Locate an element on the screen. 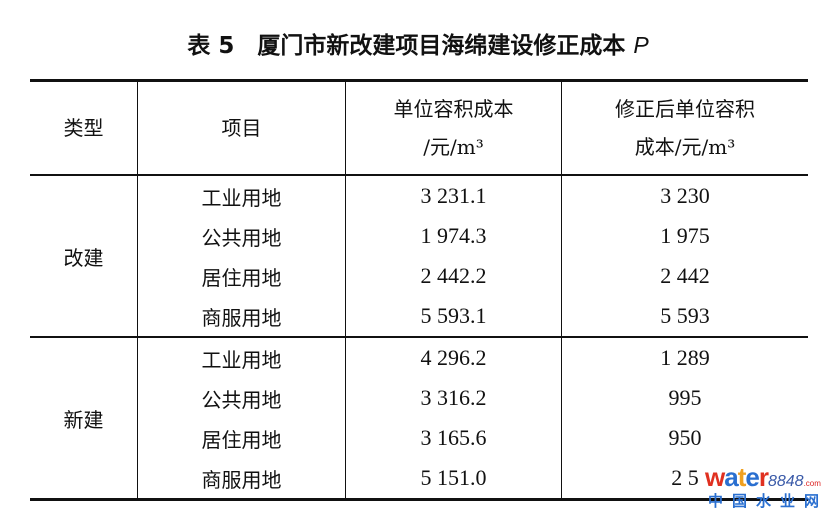 This screenshot has width=836, height=514. cost-cell: 2 442.2 is located at coordinates (453, 276).